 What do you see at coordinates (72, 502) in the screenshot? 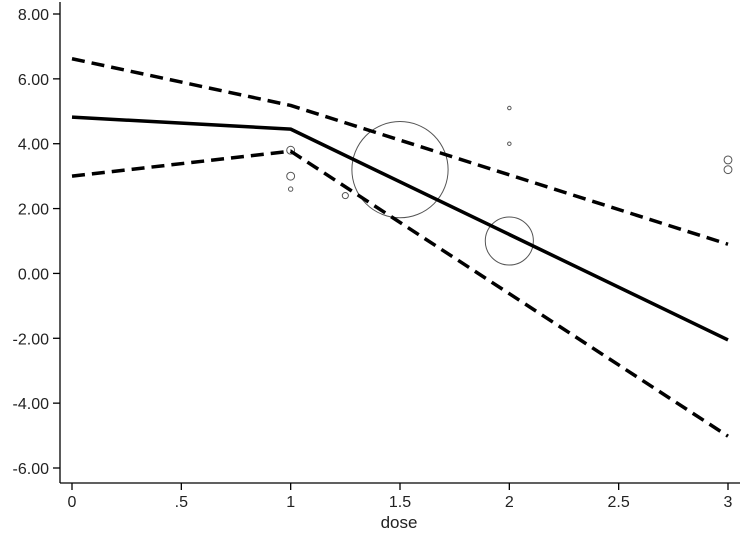
I see `x-tick-label: 0` at bounding box center [72, 502].